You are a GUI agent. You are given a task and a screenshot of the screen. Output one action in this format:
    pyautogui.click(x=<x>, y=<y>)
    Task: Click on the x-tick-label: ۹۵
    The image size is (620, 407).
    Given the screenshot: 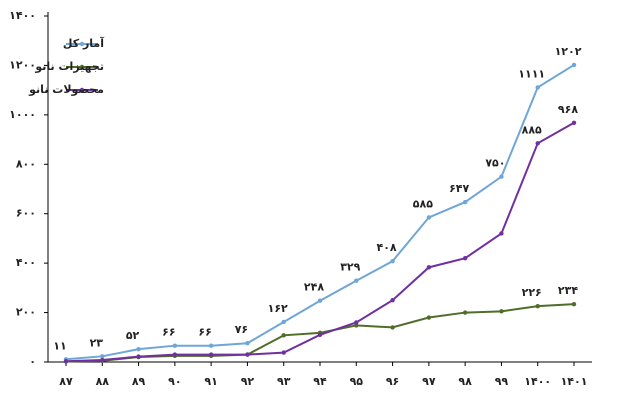 What is the action you would take?
    pyautogui.click(x=357, y=381)
    